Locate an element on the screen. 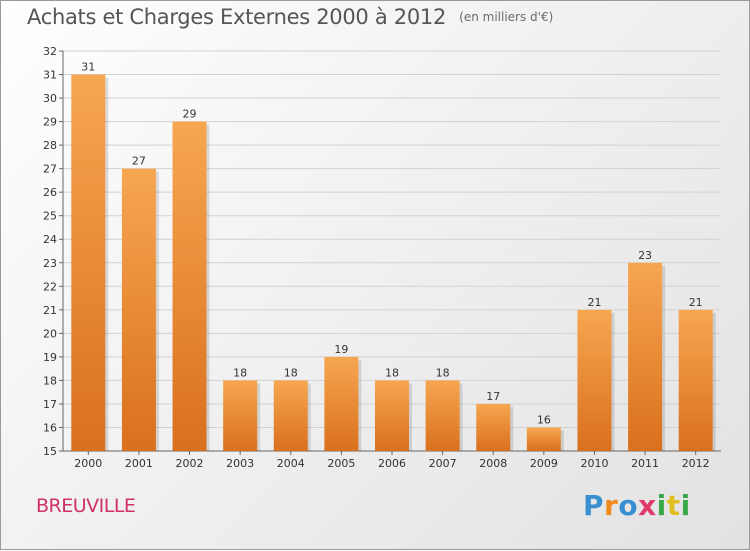  y-tick-label: 29 is located at coordinates (50, 122).